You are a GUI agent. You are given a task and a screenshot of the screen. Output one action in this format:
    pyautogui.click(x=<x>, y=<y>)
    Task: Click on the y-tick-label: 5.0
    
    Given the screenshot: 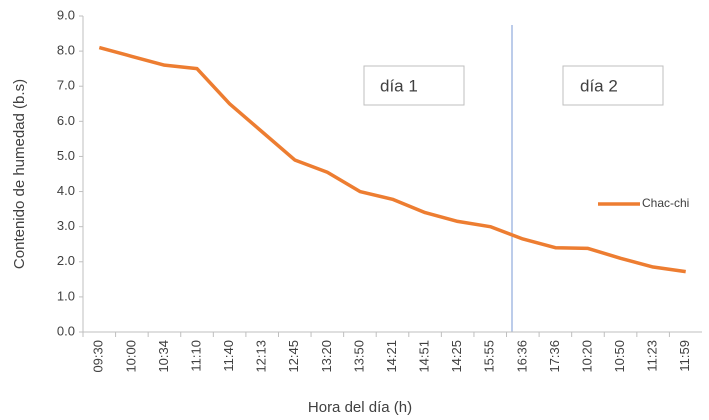 What is the action you would take?
    pyautogui.click(x=66, y=155)
    